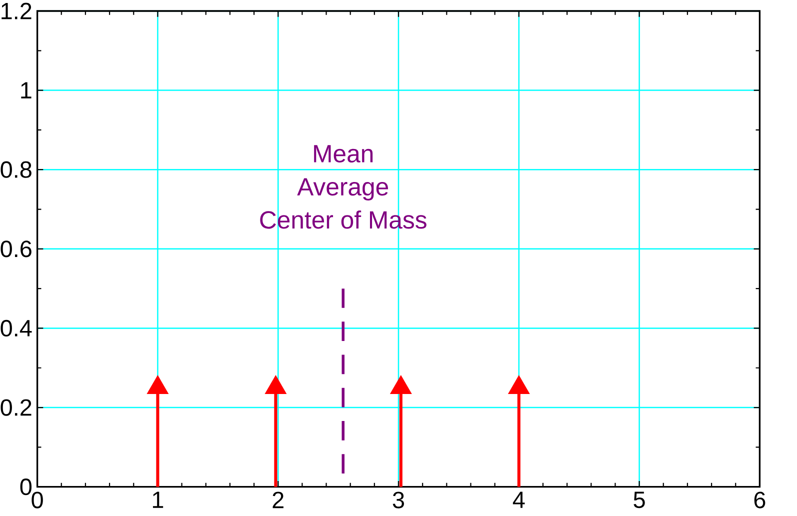  Describe the element at coordinates (16, 328) in the screenshot. I see `y-tick-label: 0.4` at that location.